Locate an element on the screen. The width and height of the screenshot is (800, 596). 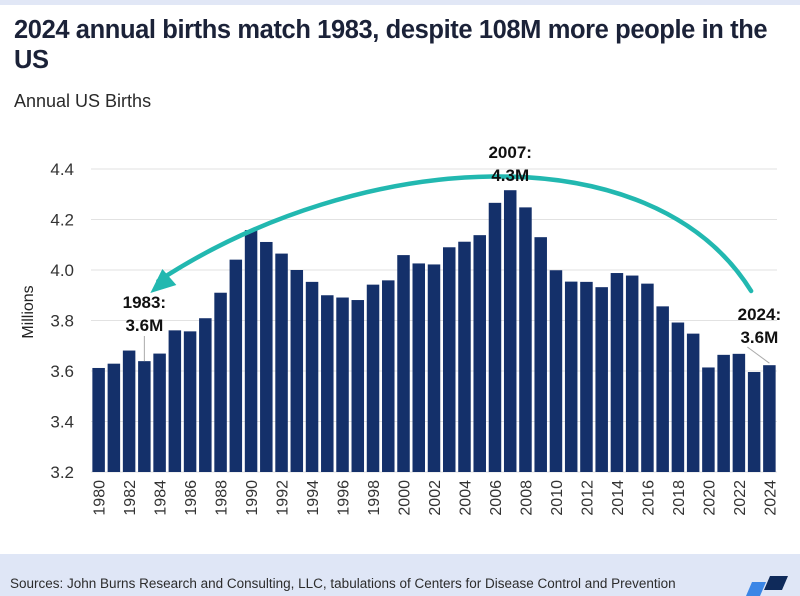
y-tick-label: 3.6 is located at coordinates (62, 371).